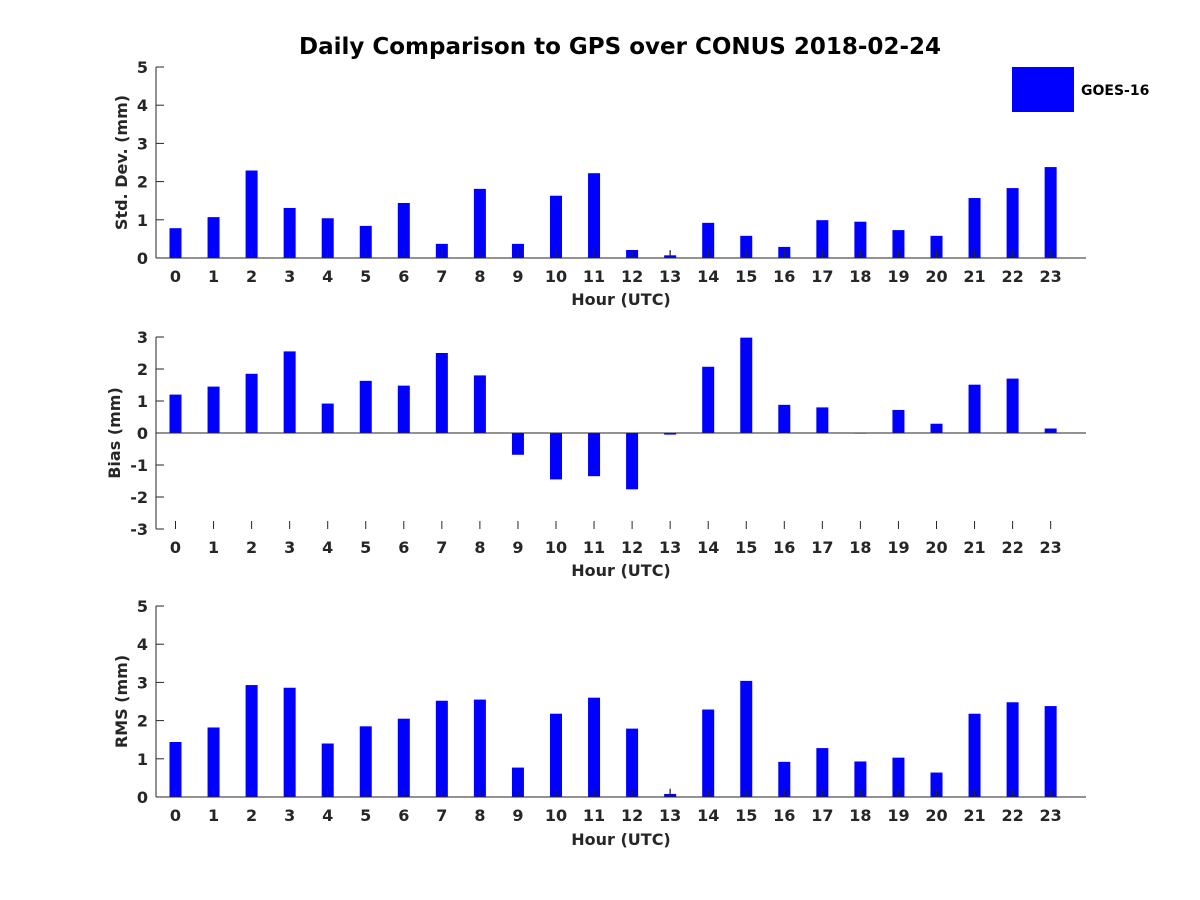  Describe the element at coordinates (1043, 89) in the screenshot. I see `legend-swatch` at that location.